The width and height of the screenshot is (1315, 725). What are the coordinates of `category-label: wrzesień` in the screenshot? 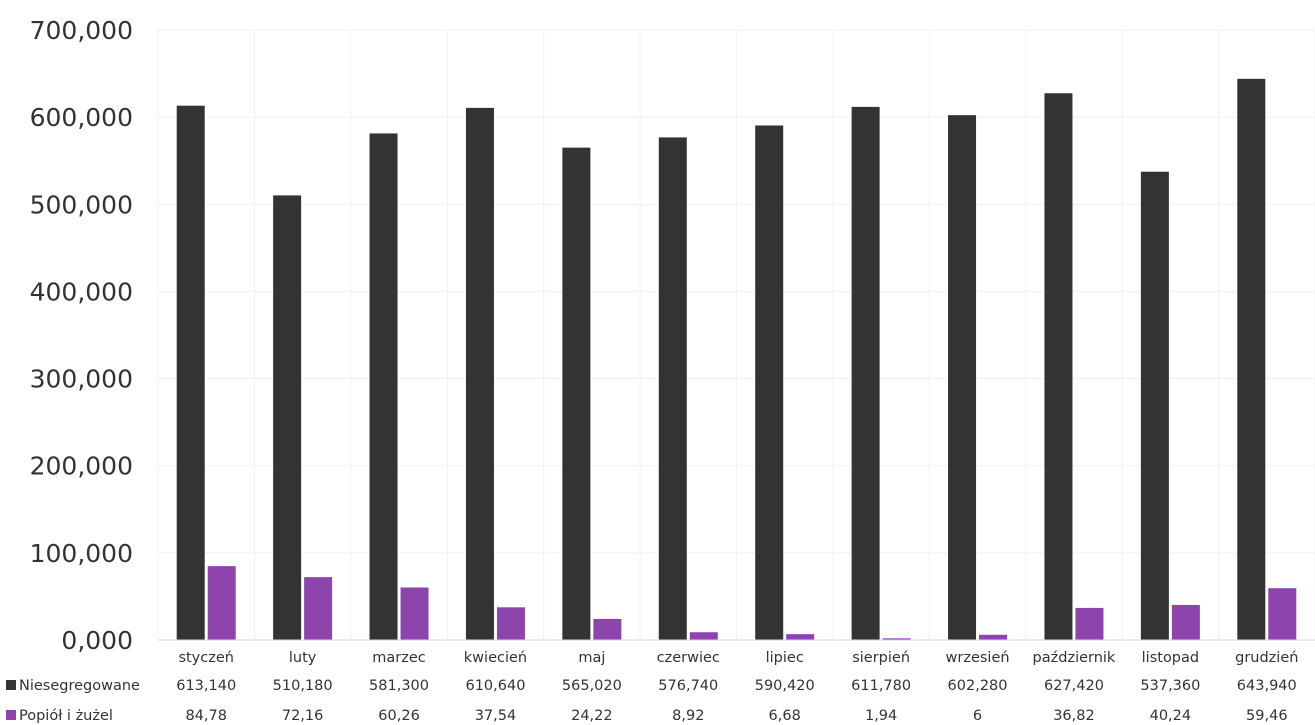 It's located at (978, 658).